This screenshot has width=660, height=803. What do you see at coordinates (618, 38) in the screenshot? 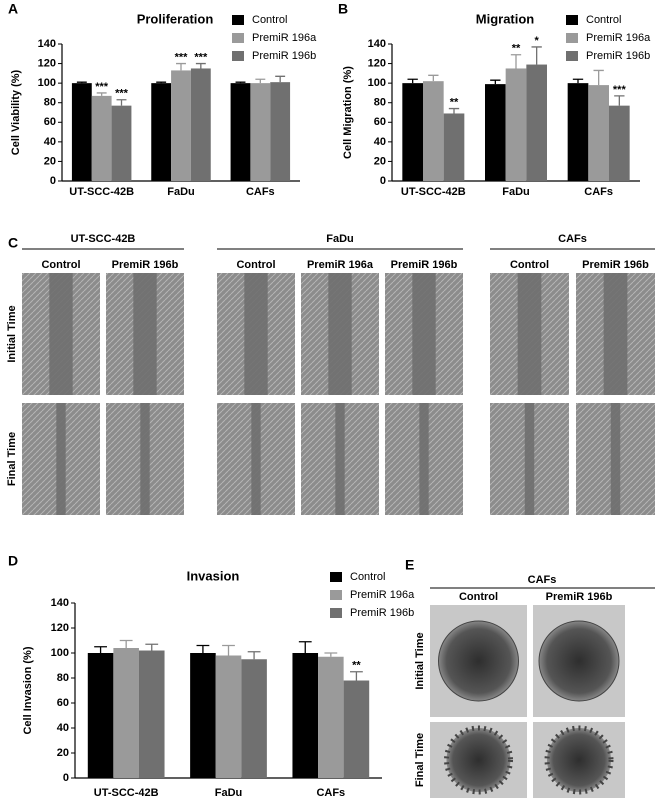
I see `legend-label: PremiR 196a` at bounding box center [618, 38].